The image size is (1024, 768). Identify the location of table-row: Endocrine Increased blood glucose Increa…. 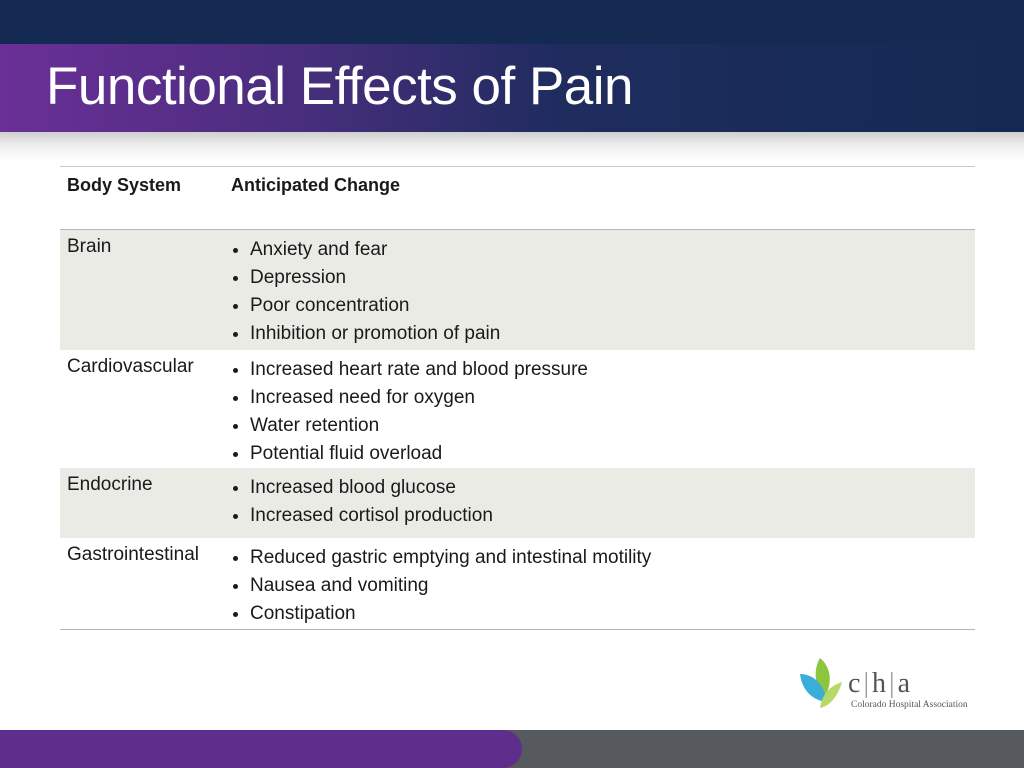
(517, 503).